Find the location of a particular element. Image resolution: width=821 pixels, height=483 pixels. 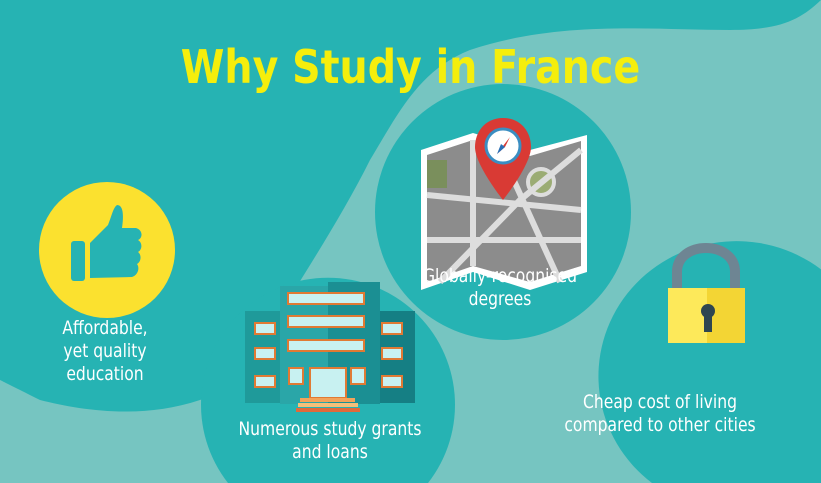

item-line: education is located at coordinates (105, 374).